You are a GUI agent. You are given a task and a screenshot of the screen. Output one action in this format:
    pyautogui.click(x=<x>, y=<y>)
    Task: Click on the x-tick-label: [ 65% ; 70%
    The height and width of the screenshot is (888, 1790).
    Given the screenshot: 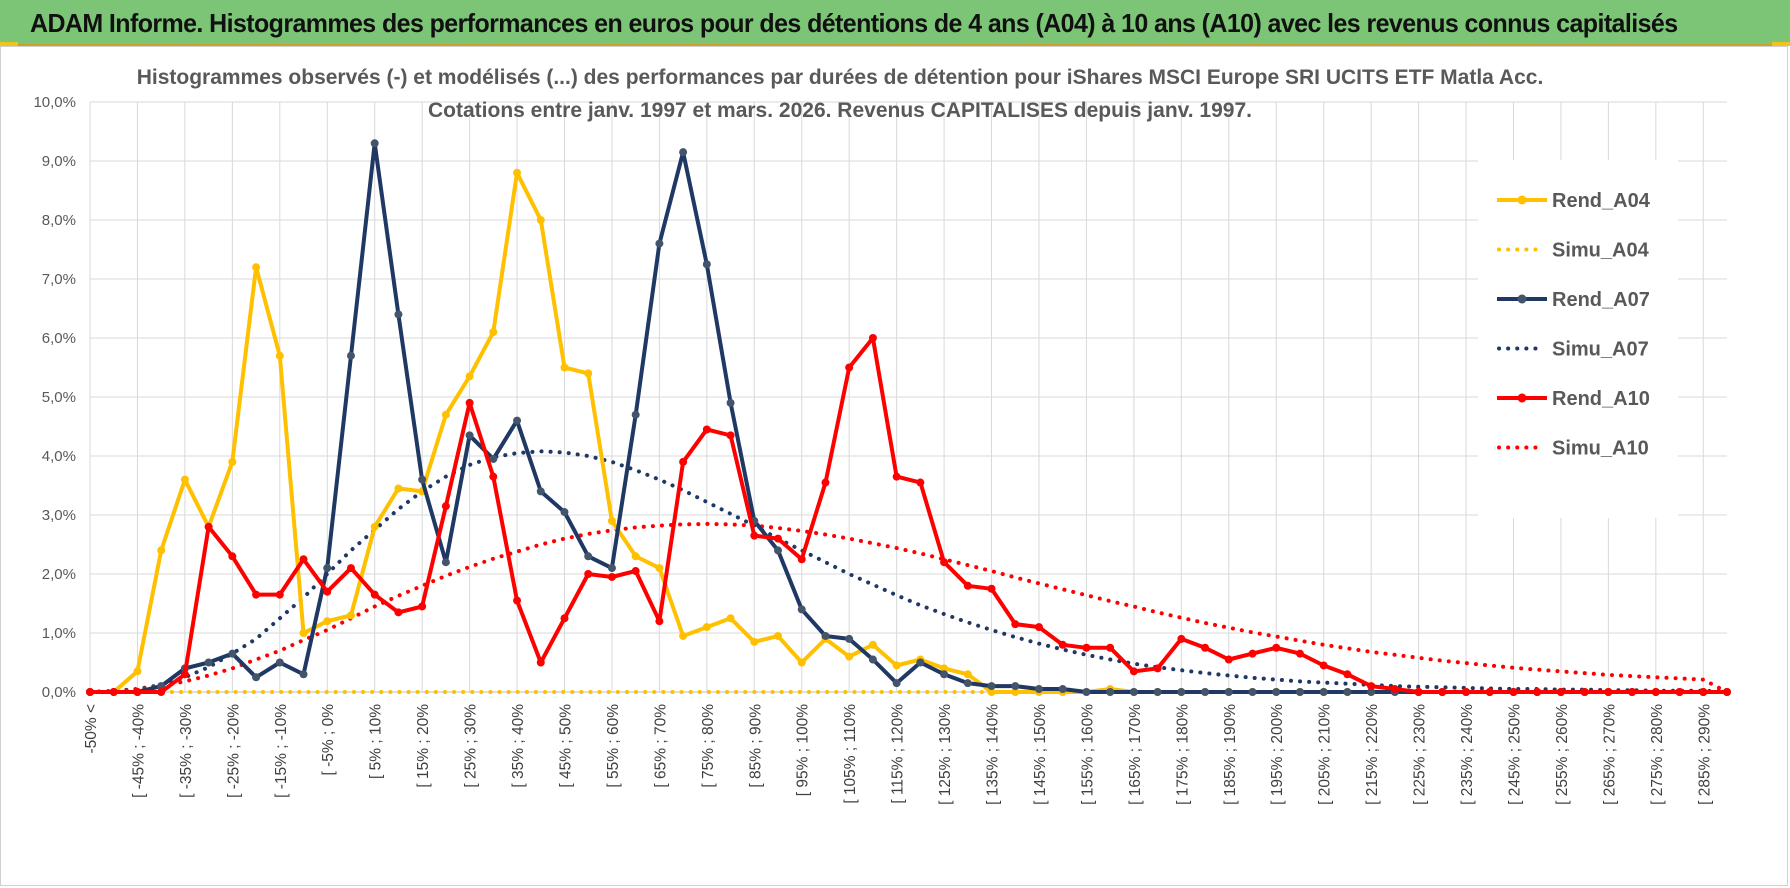 What is the action you would take?
    pyautogui.click(x=660, y=746)
    